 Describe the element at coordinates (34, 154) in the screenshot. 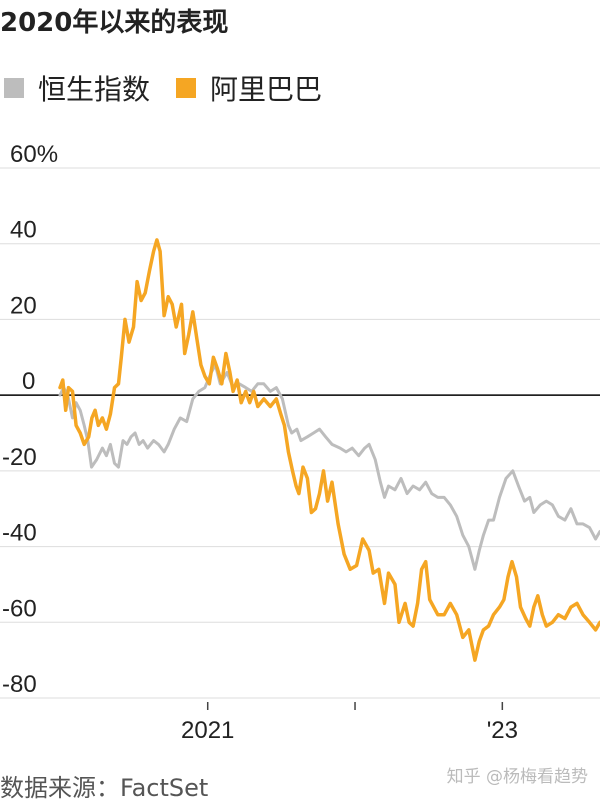

I see `y-tick-label: 60%` at that location.